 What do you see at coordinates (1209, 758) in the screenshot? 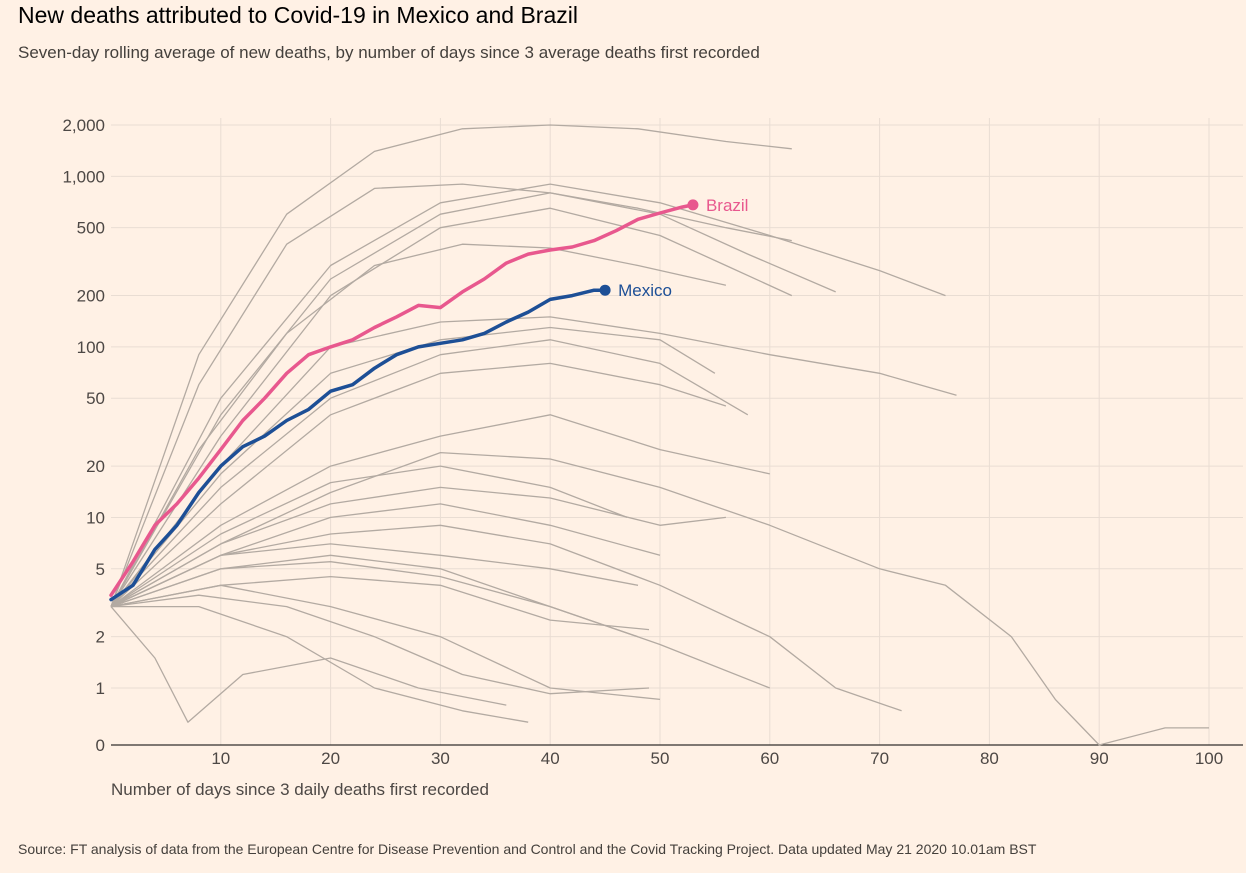
I see `x-tick-label: 100` at bounding box center [1209, 758].